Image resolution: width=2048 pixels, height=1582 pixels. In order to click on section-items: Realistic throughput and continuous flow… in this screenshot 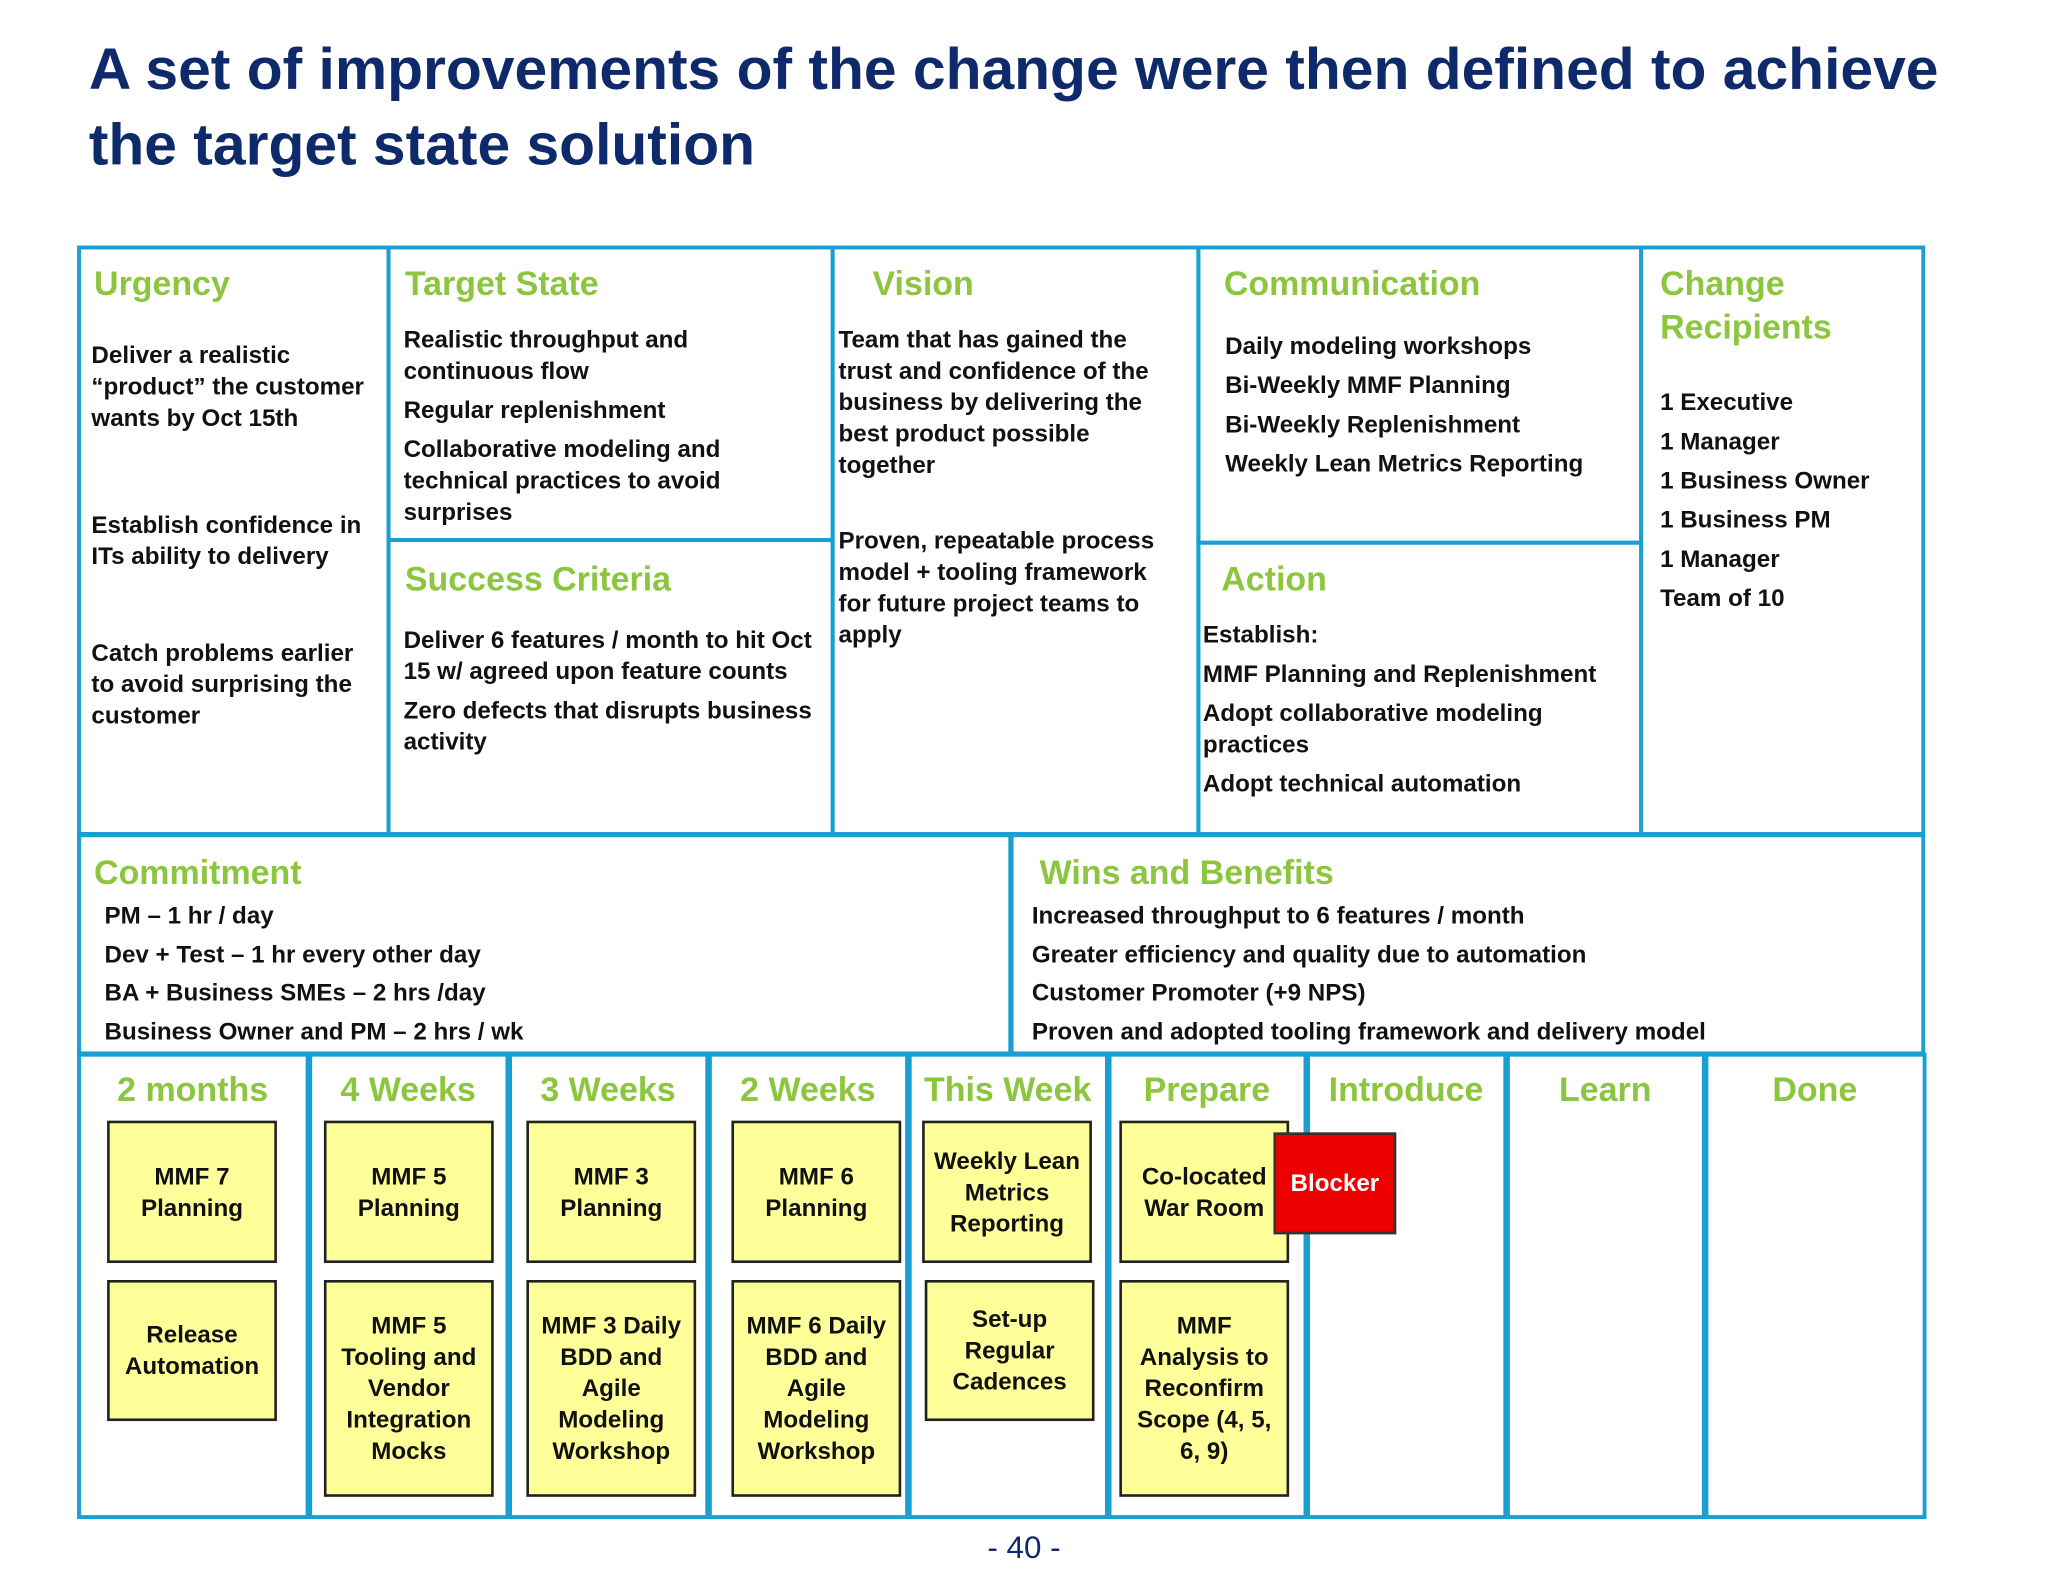, I will do `click(613, 430)`.